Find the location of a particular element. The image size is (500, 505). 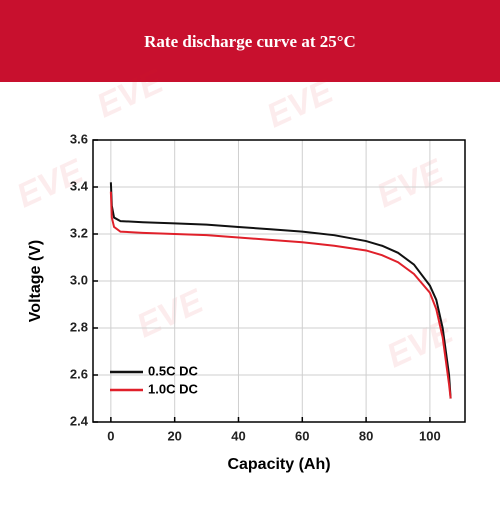

chart-title: Rate discharge curve at 25°C is located at coordinates (250, 41).